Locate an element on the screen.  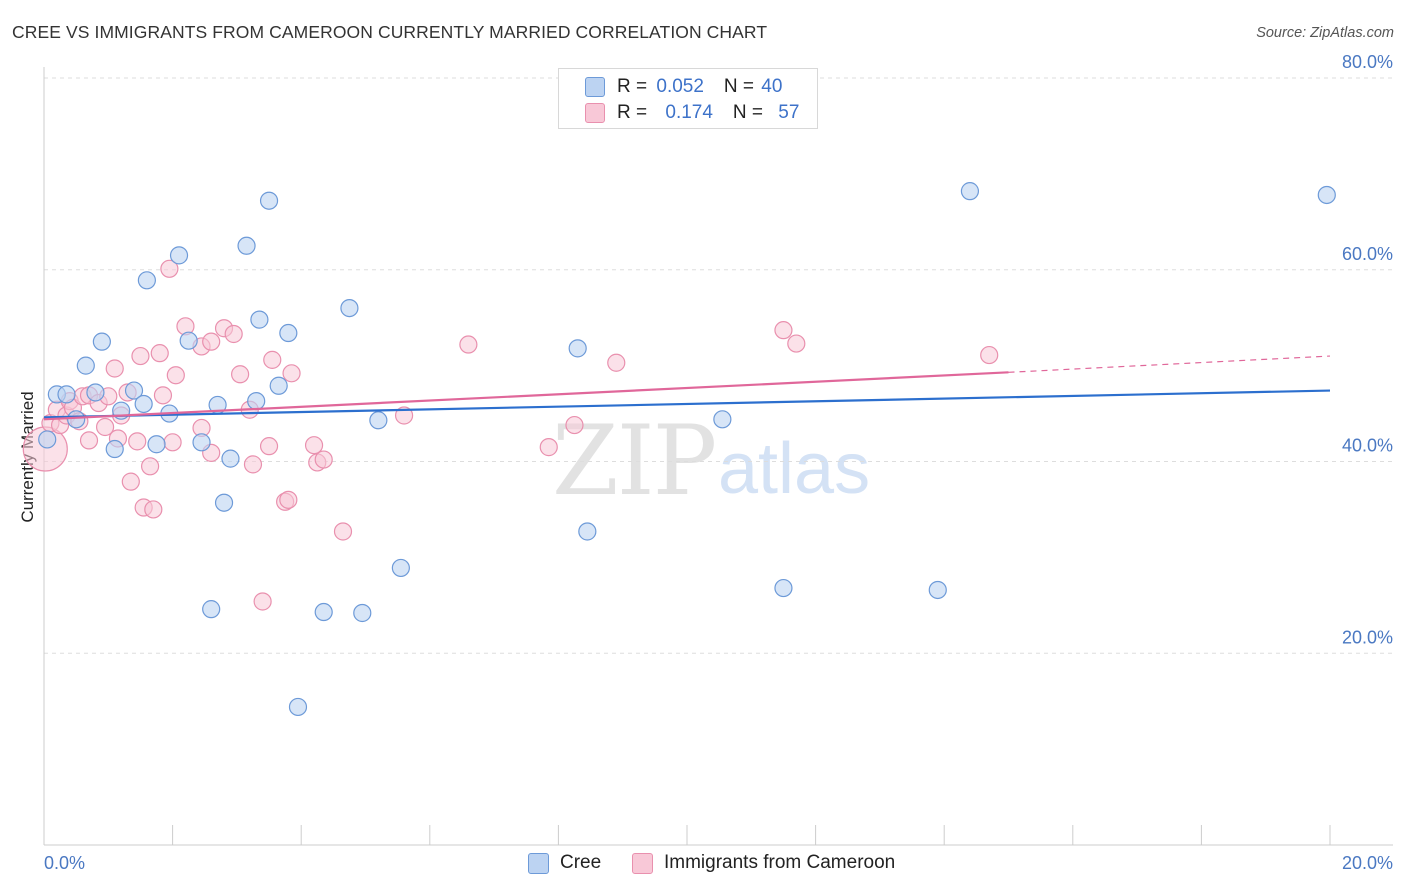
source-label: Source: ZipAtlas.com is located at coordinates (1325, 33).